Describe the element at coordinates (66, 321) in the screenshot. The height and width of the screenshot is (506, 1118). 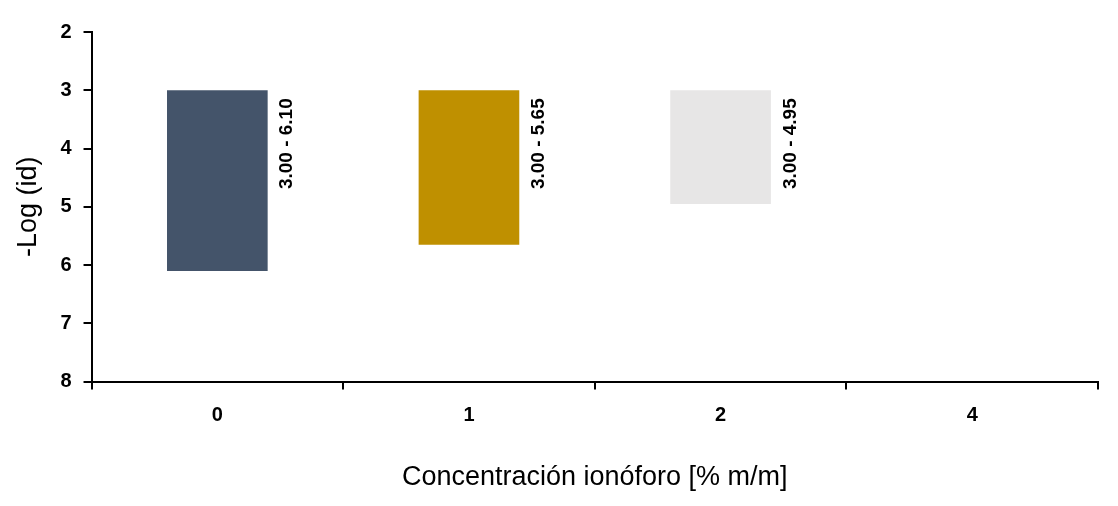
I see `y-tick-label: 7` at that location.